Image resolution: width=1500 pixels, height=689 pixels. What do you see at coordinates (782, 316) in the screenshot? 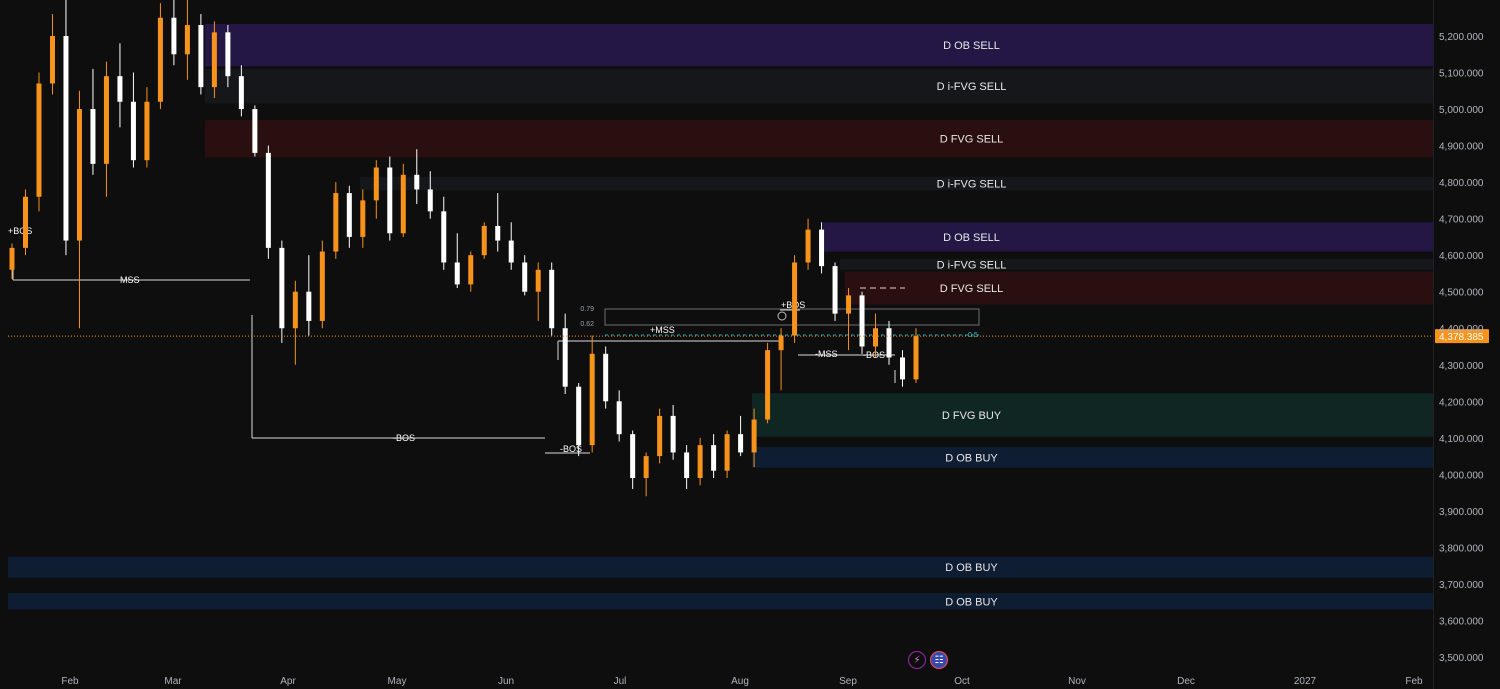
I see `target-marker` at bounding box center [782, 316].